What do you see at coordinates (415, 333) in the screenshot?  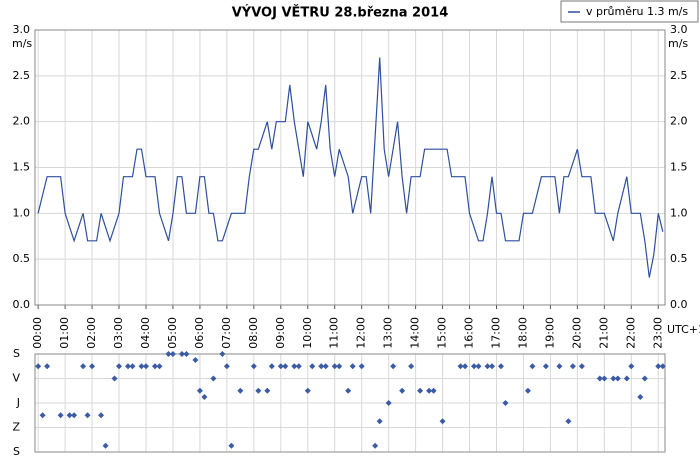 I see `x-tick-label: 14:00` at bounding box center [415, 333].